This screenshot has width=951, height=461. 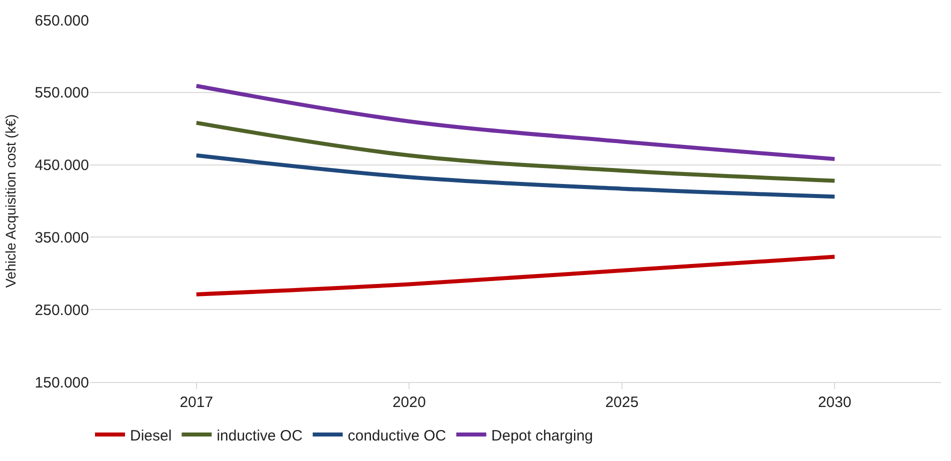 I want to click on legend-label: conductive OC, so click(x=397, y=435).